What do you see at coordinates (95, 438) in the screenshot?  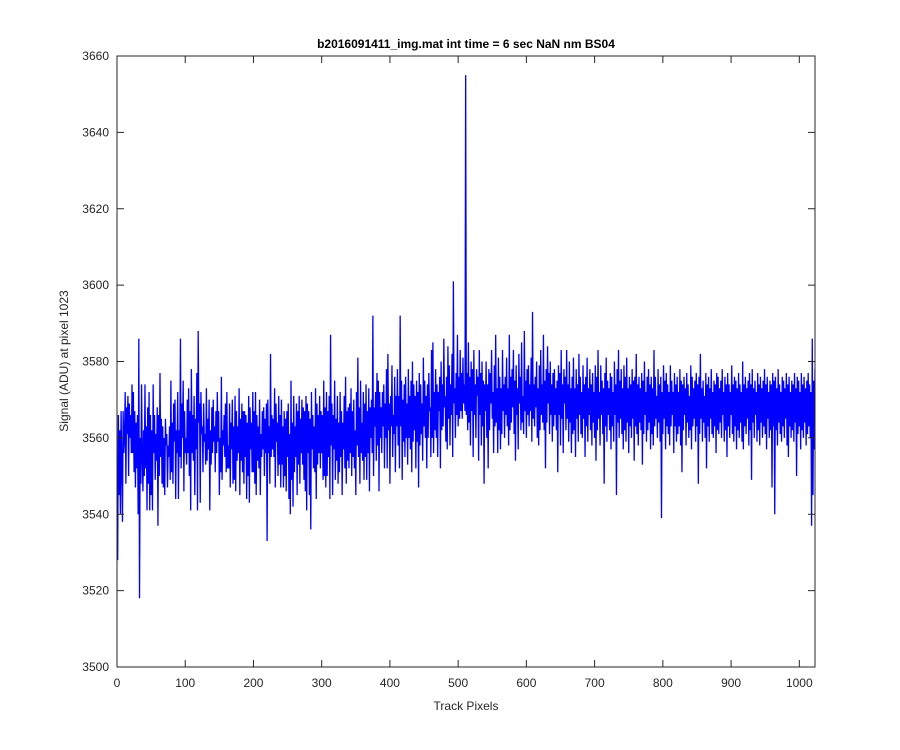 I see `y-tick-label: 3560` at bounding box center [95, 438].